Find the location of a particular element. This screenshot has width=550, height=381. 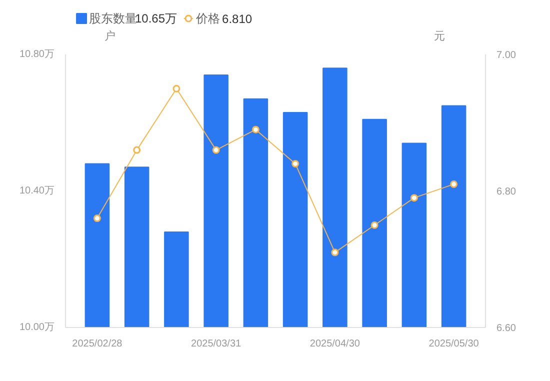

text: 10.65万 is located at coordinates (156, 19).